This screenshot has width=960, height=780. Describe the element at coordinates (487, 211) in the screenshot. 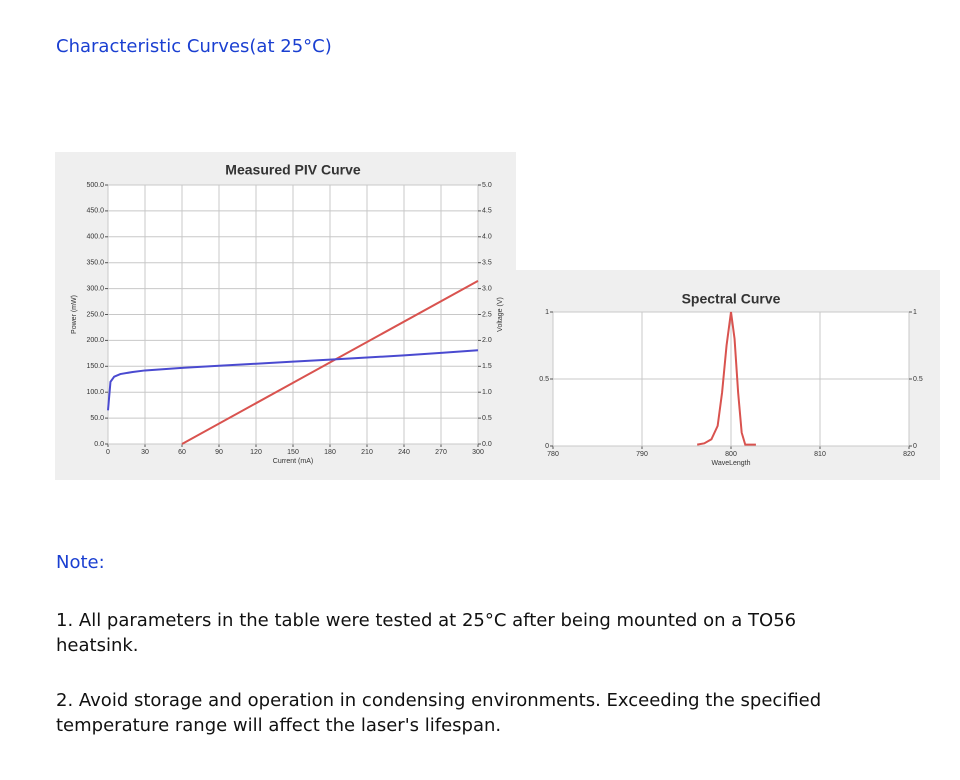

I see `y2-tick-label: 4.5` at that location.